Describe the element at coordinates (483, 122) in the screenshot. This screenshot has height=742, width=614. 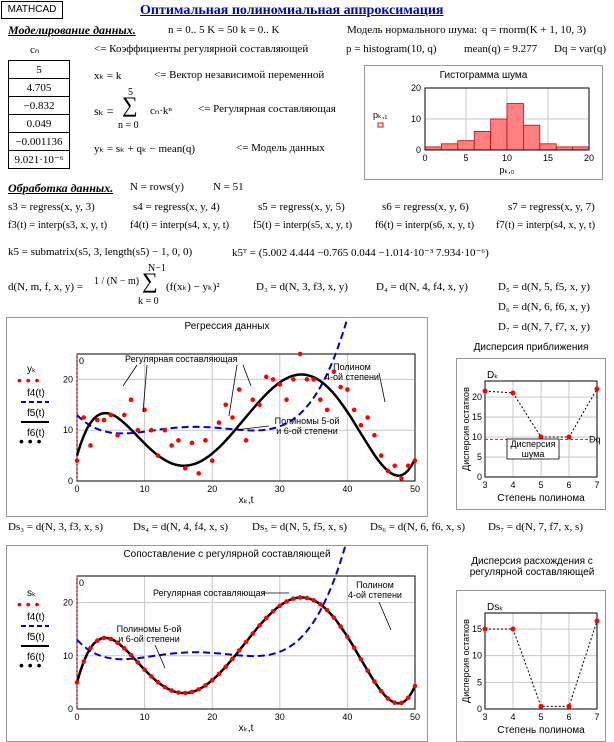
I see `histogram-panel: Гистограмма шума 0 5 10 15 20 0 10 20 pₖ,₁ pₖ,₀` at that location.